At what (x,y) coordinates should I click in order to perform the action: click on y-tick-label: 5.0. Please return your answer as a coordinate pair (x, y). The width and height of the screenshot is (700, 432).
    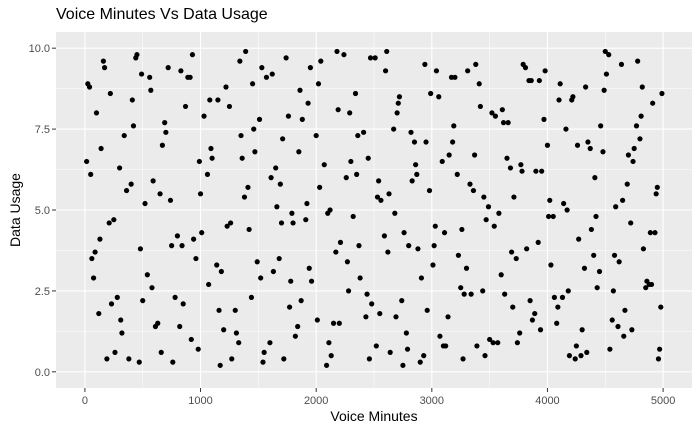
    Looking at the image, I should click on (42, 211).